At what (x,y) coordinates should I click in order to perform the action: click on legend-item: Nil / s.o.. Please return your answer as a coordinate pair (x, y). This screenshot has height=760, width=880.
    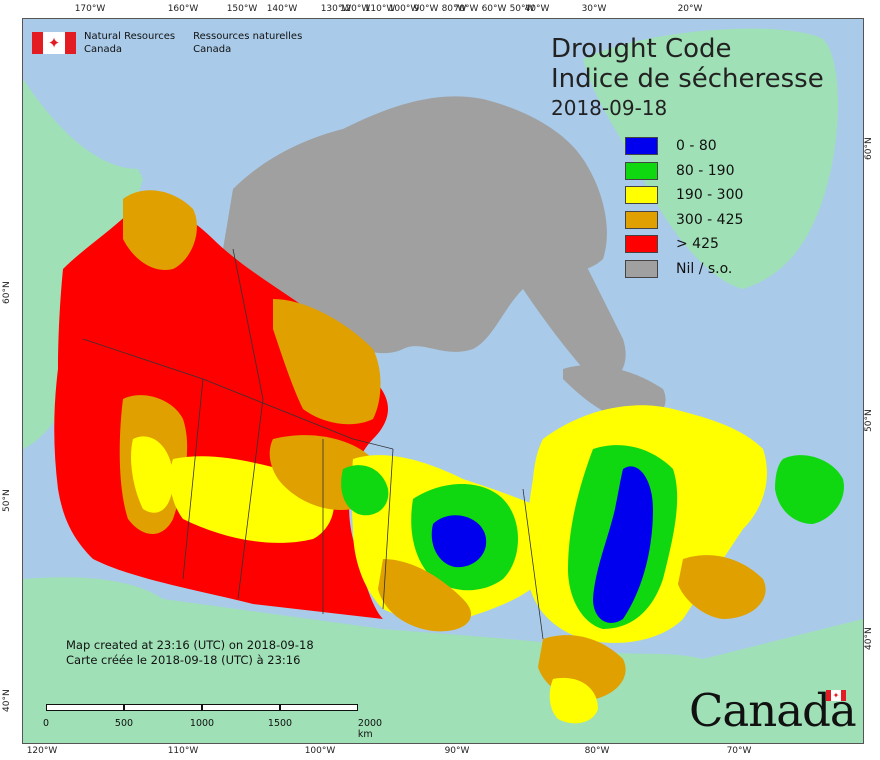
    Looking at the image, I should click on (684, 269).